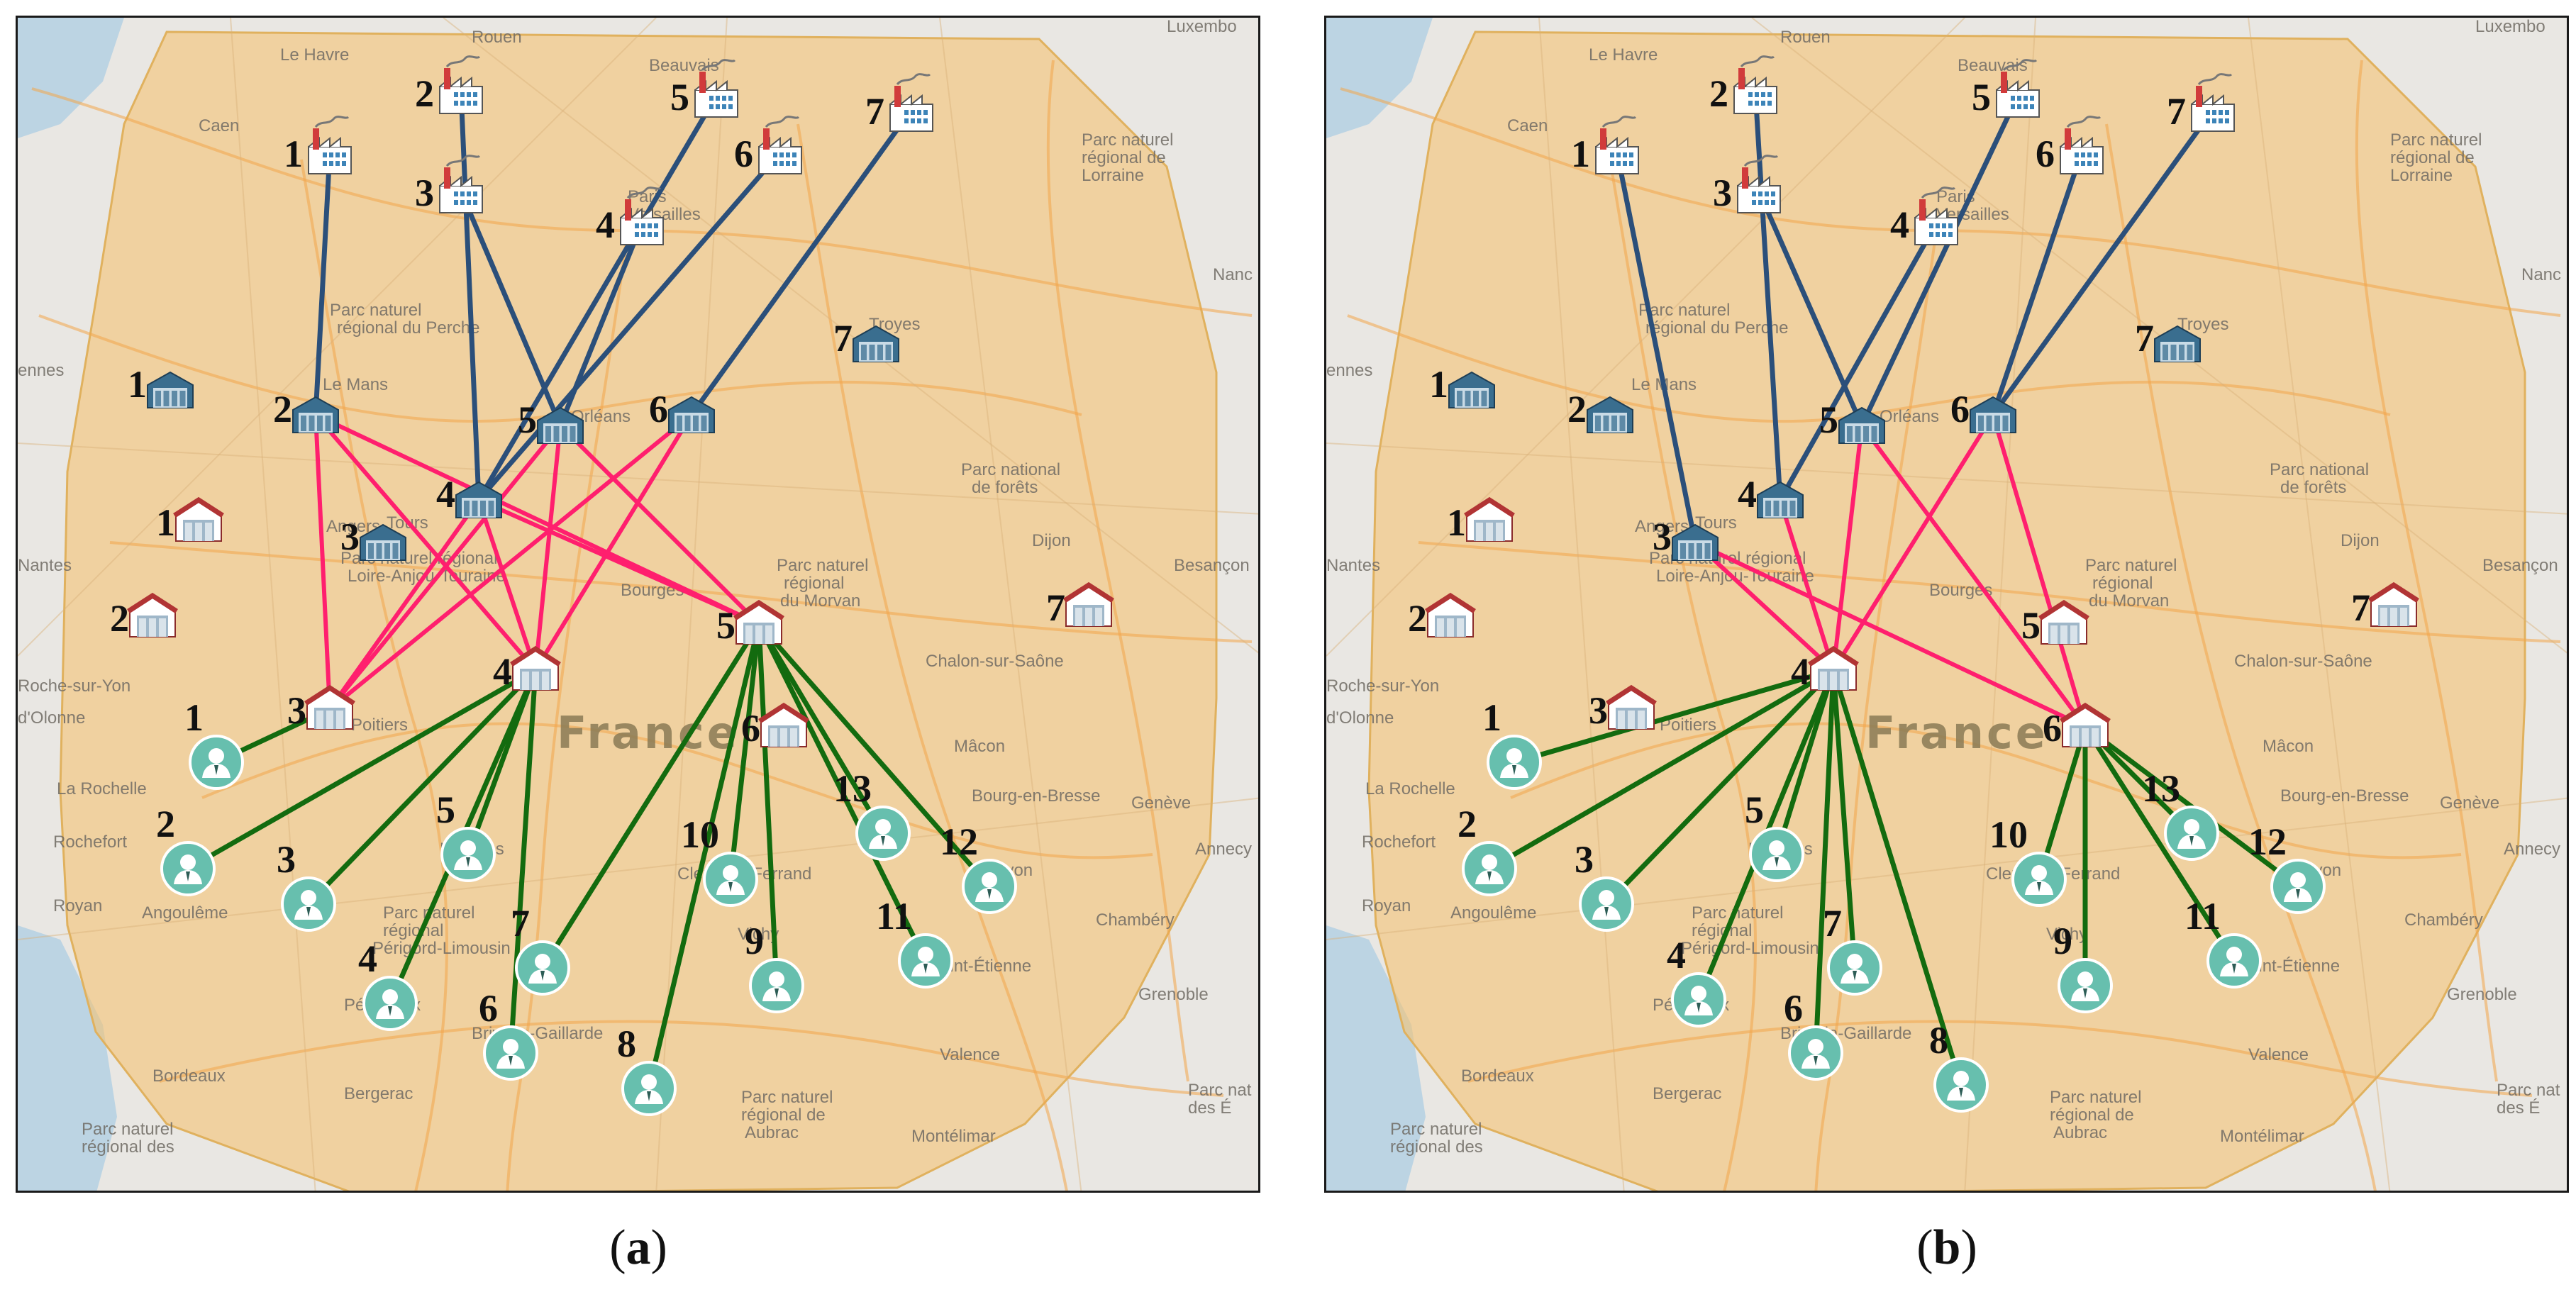  What do you see at coordinates (2443, 920) in the screenshot?
I see `map-label: Chambéry` at bounding box center [2443, 920].